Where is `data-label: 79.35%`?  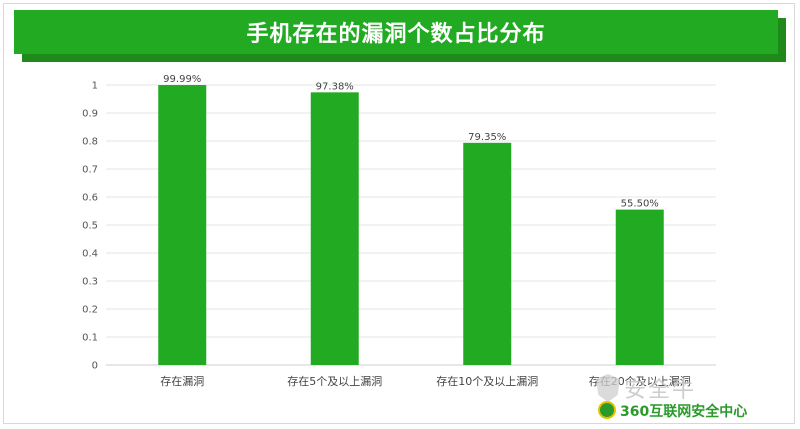 data-label: 79.35% is located at coordinates (487, 137).